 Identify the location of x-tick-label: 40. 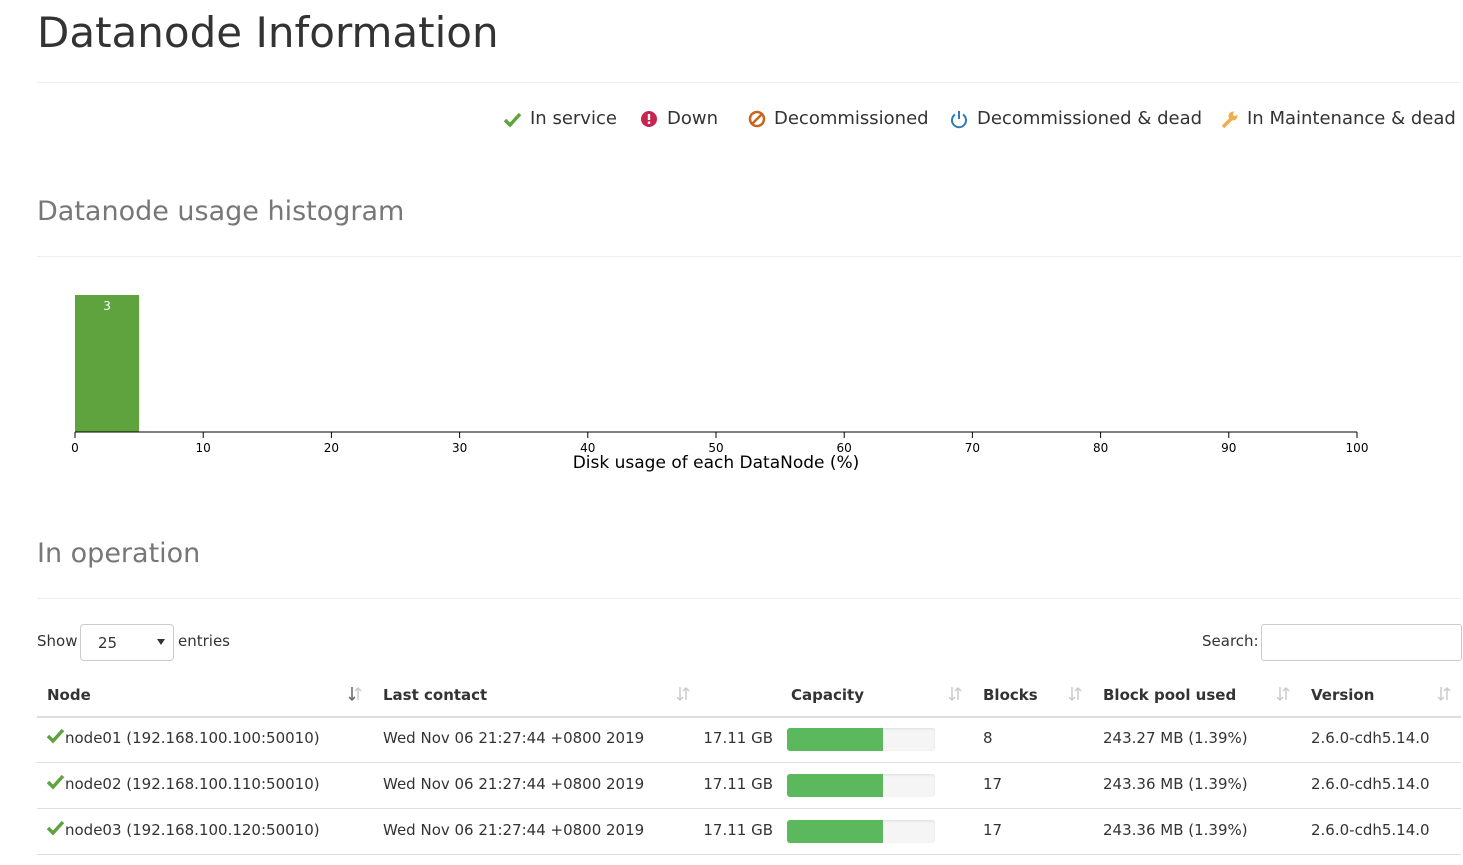
(587, 448).